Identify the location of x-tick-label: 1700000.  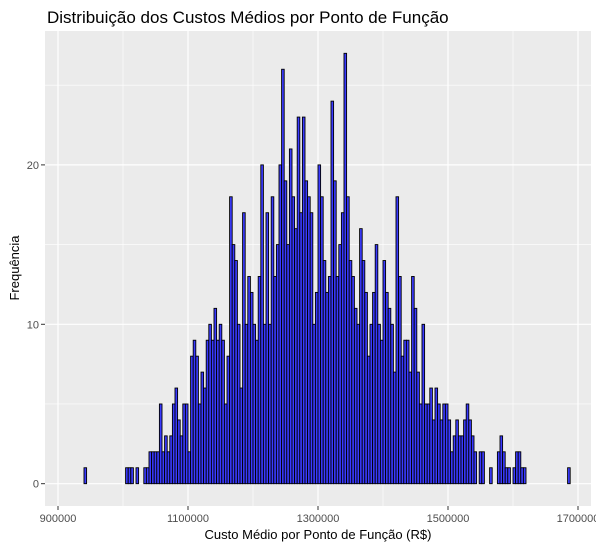
(576, 519).